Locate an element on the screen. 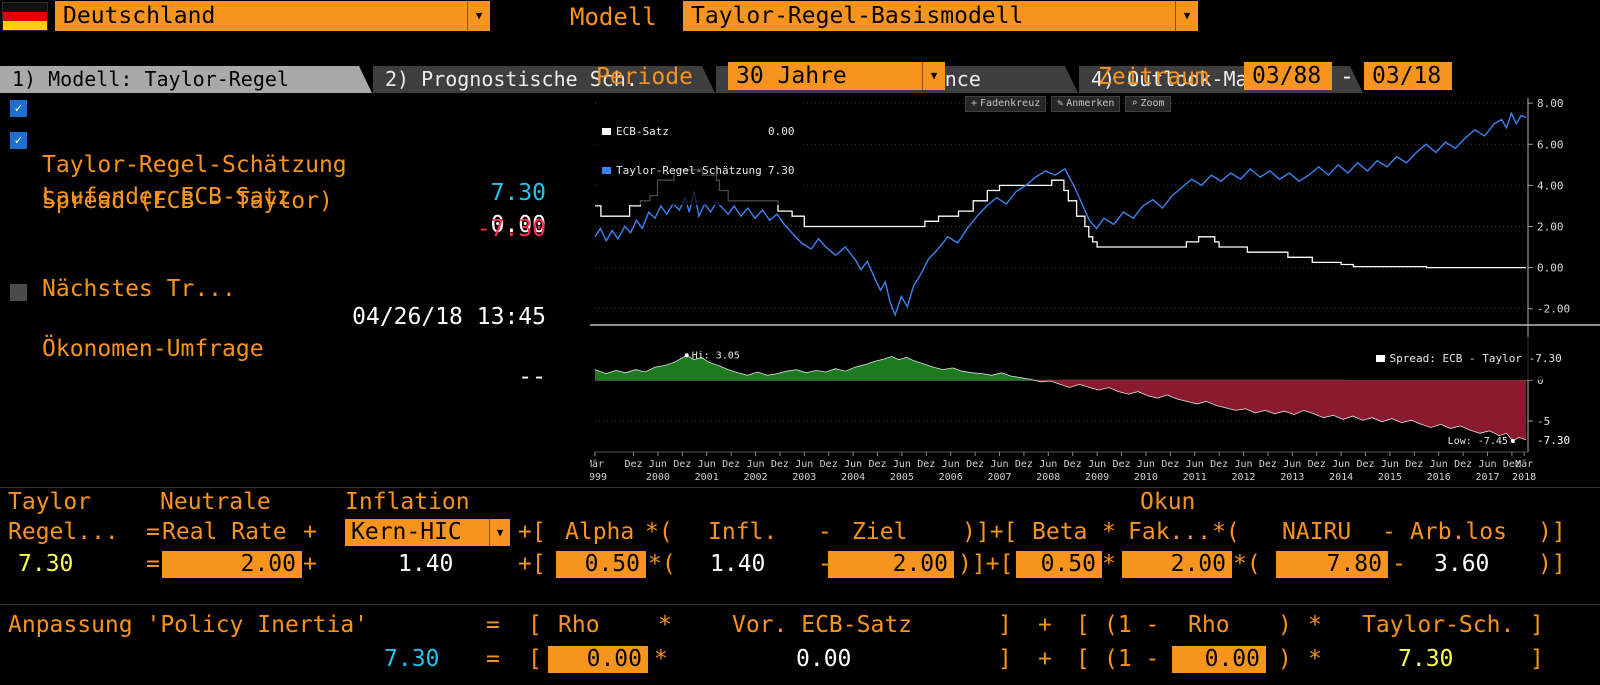 This screenshot has width=1600, height=685. inflation-source-select: Kern-HIC is located at coordinates (417, 532).